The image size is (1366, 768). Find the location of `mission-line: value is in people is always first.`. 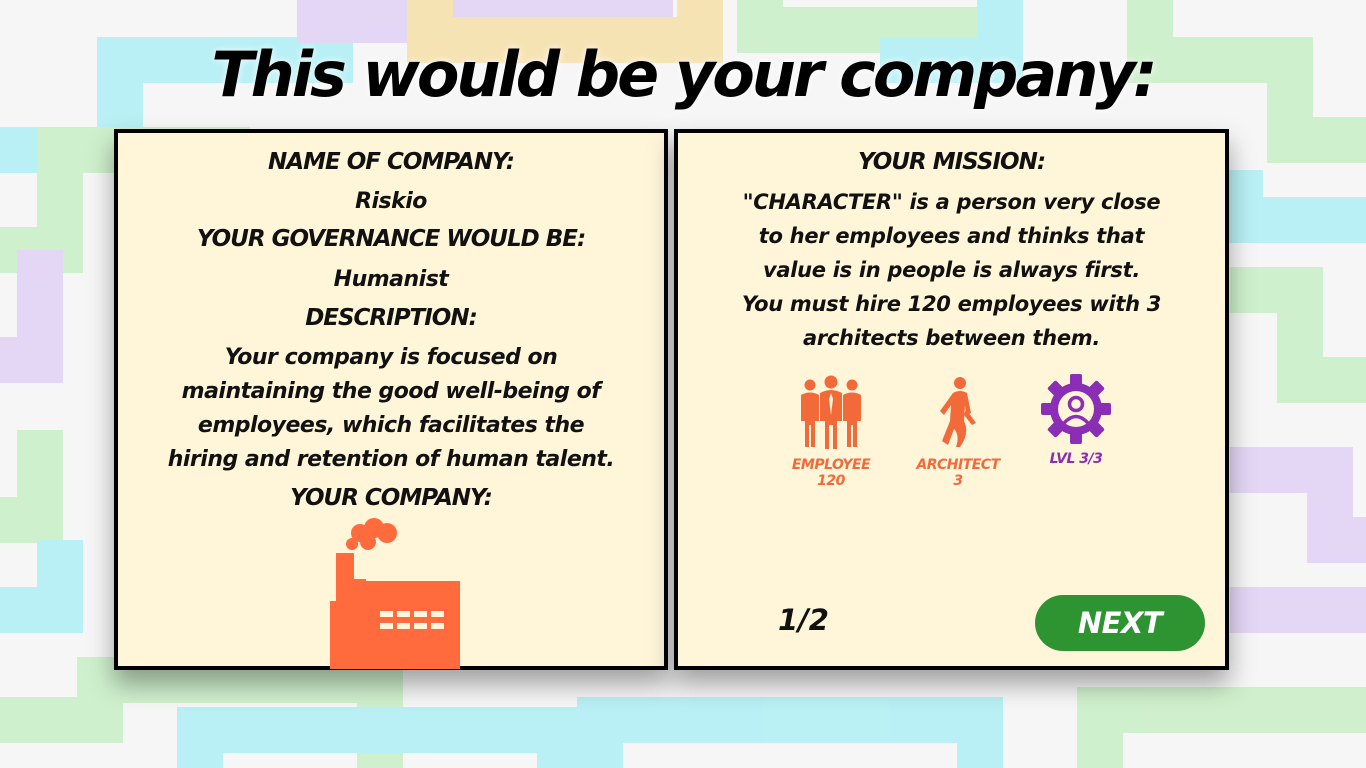

mission-line: value is in people is always first. is located at coordinates (951, 270).